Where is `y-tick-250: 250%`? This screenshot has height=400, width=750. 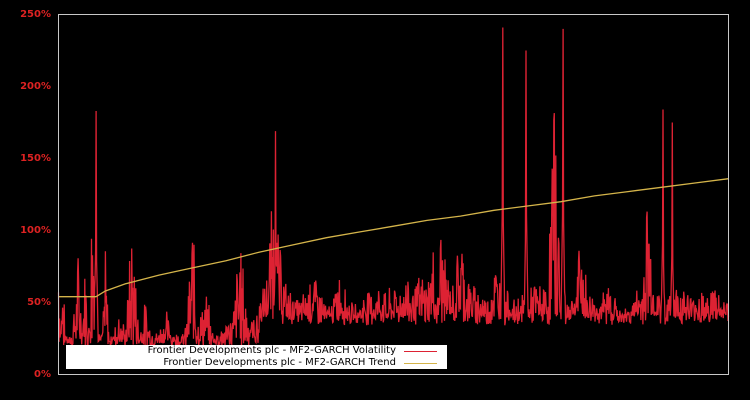
y-tick-250: 250% is located at coordinates (35, 14).